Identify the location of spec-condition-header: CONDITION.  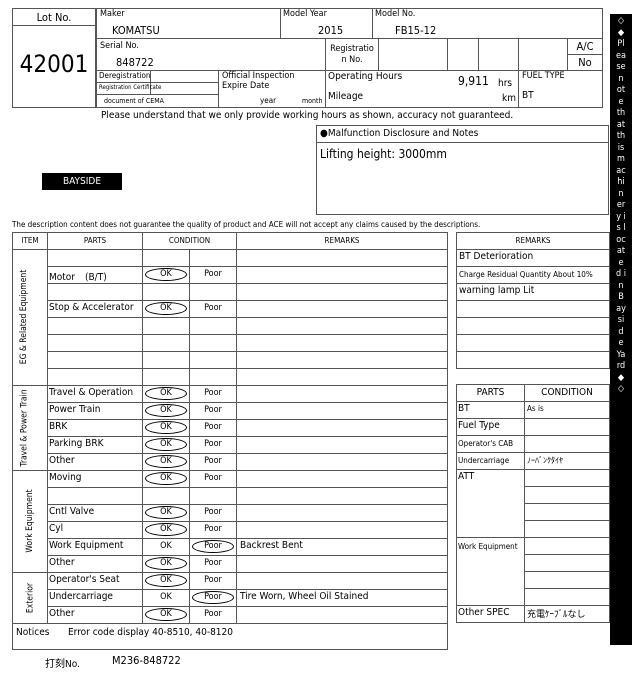
(567, 392).